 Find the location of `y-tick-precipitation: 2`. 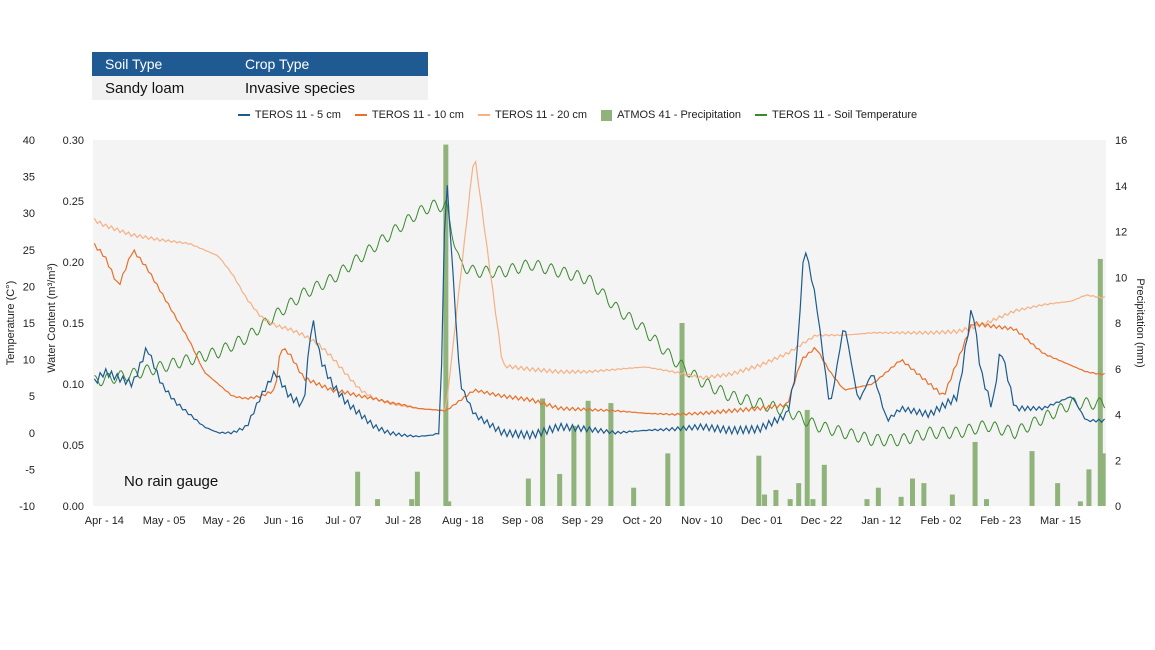

y-tick-precipitation: 2 is located at coordinates (1118, 461).